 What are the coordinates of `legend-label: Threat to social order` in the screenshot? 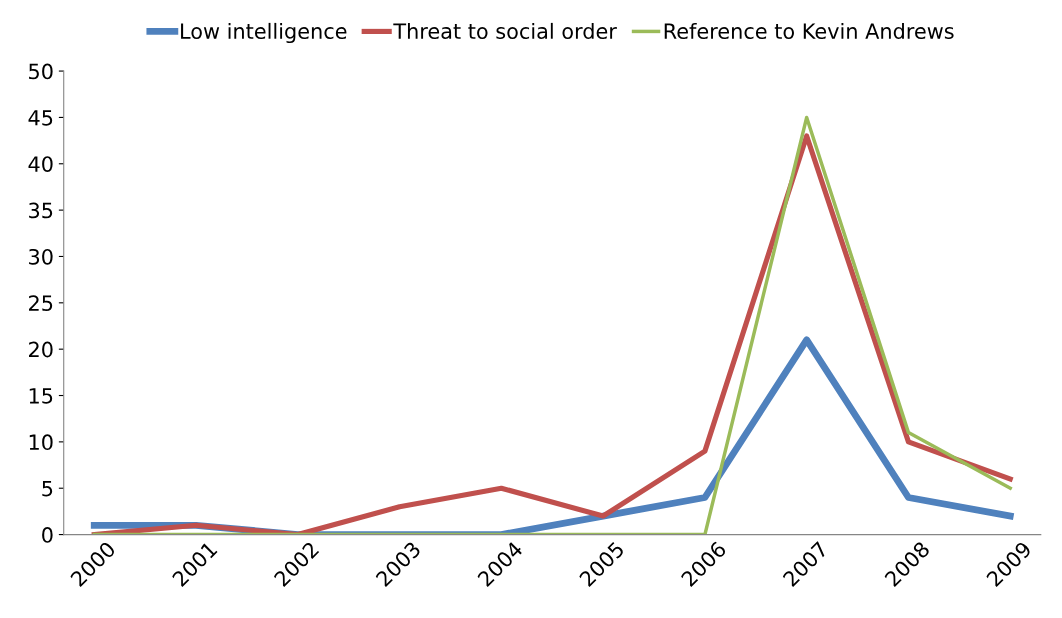 It's located at (505, 31).